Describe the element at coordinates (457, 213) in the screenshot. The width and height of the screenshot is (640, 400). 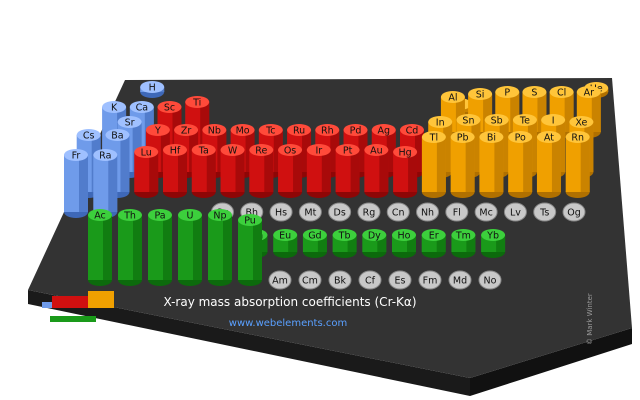
I see `element-symbol: Fl` at that location.